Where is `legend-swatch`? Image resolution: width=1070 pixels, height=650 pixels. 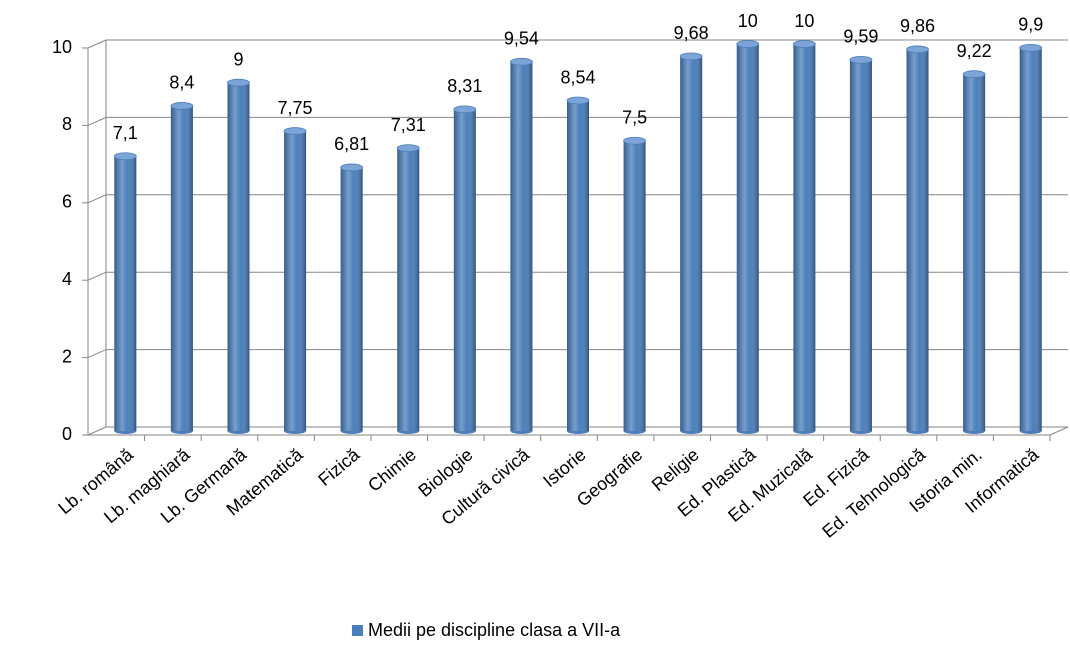 legend-swatch is located at coordinates (357, 630).